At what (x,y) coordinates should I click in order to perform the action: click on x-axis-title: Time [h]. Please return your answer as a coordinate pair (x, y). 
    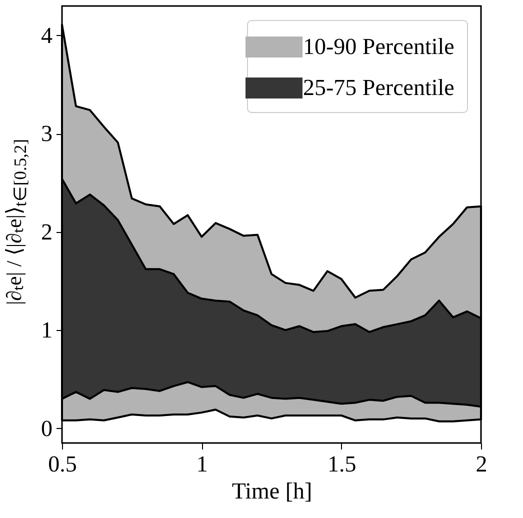
    Looking at the image, I should click on (272, 491).